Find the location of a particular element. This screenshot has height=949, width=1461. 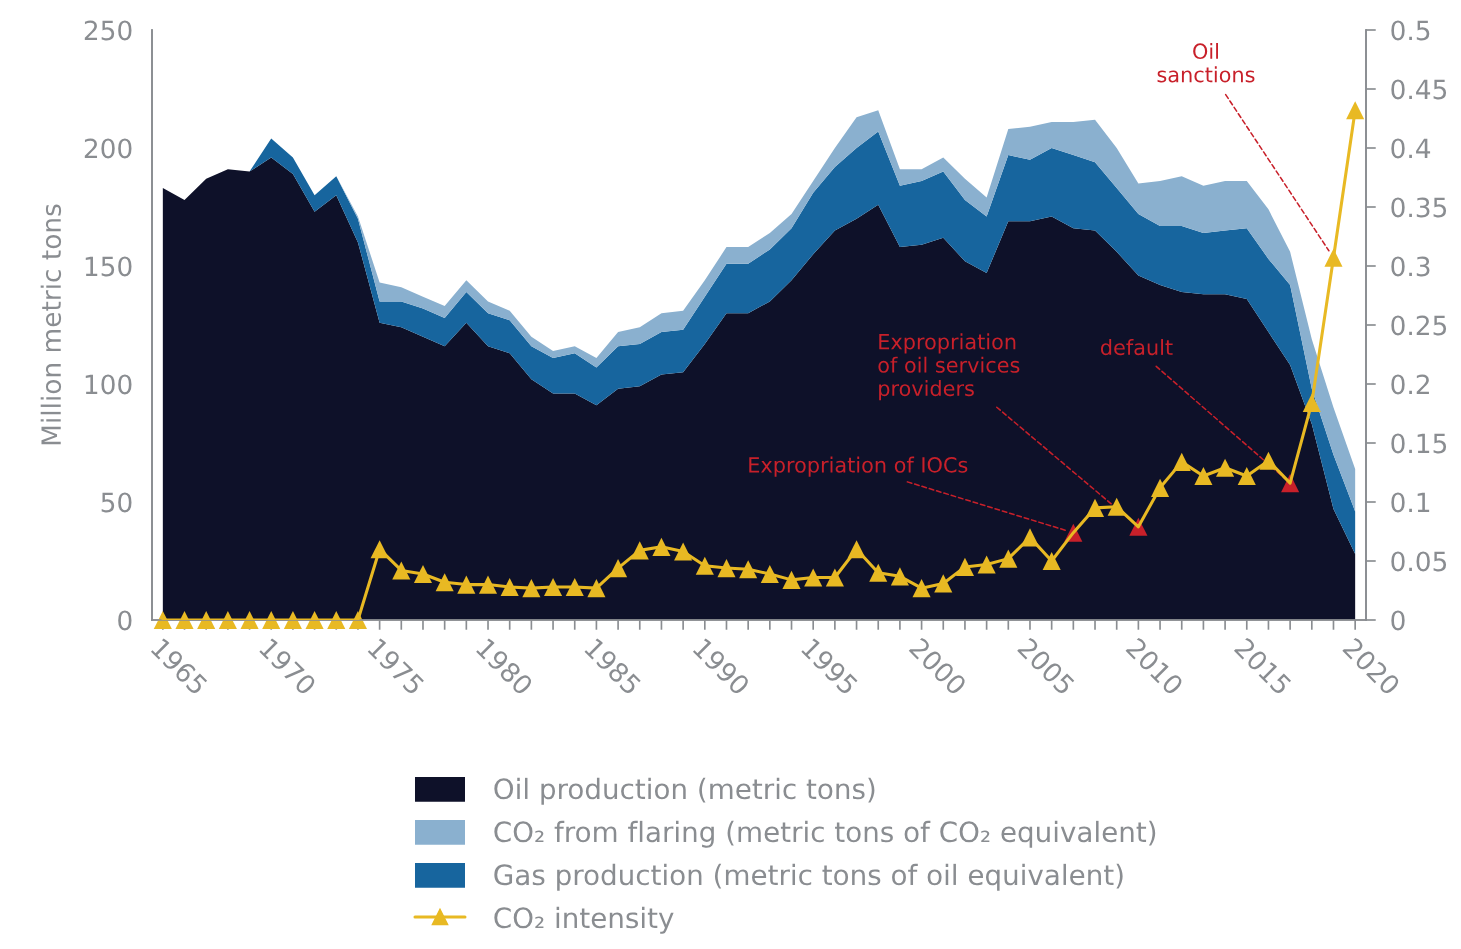

y2-tick-label: 0.35 is located at coordinates (1419, 207).